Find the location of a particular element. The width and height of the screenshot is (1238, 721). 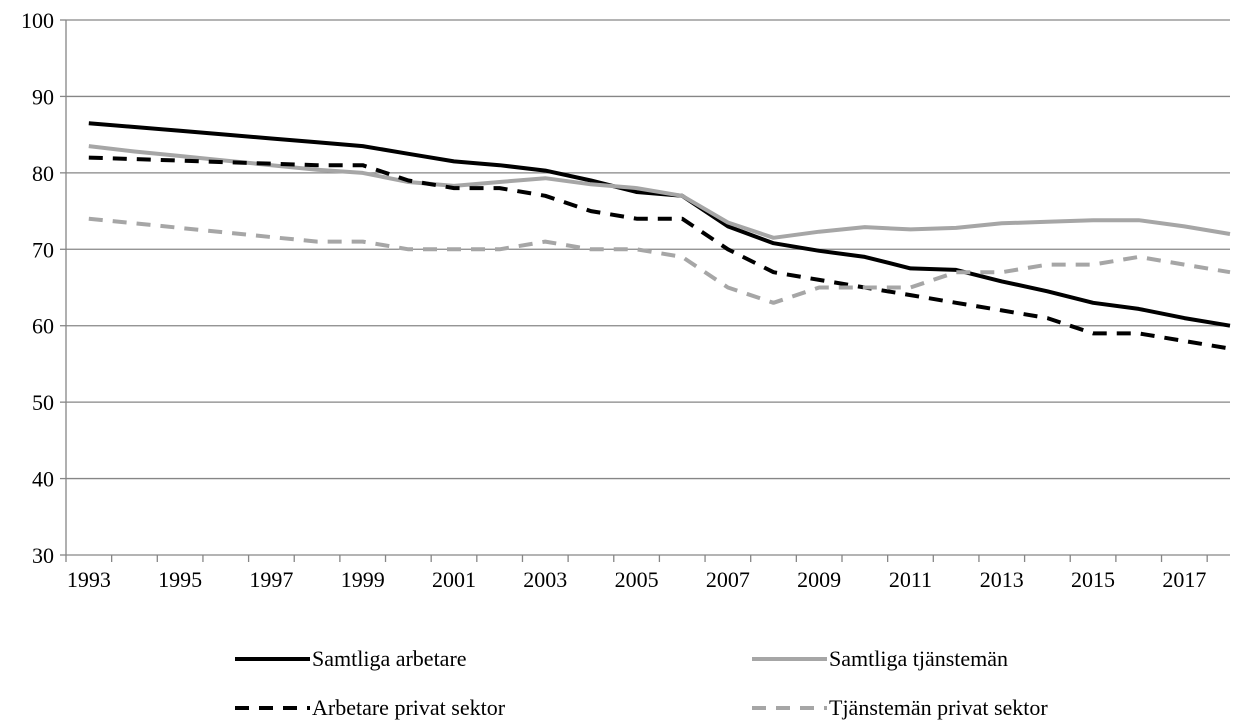

x-tick-label-2015: 2015 is located at coordinates (1093, 579).